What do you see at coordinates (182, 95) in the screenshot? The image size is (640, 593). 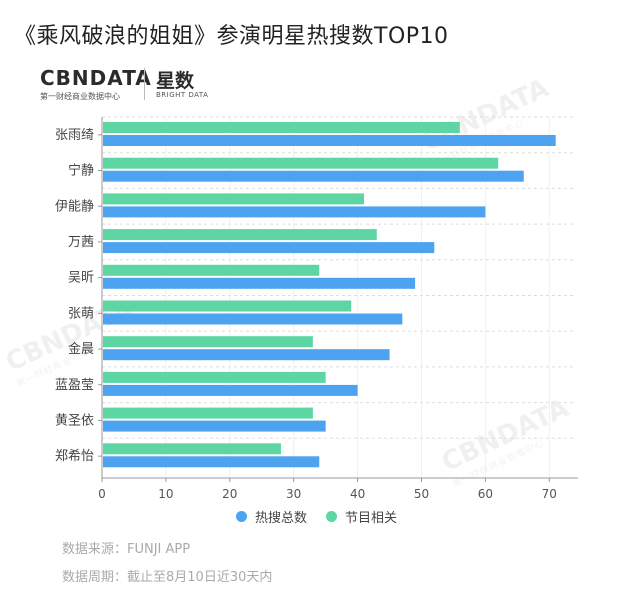 I see `bright-data-logo-subtitle: BRIGHT DATA` at bounding box center [182, 95].